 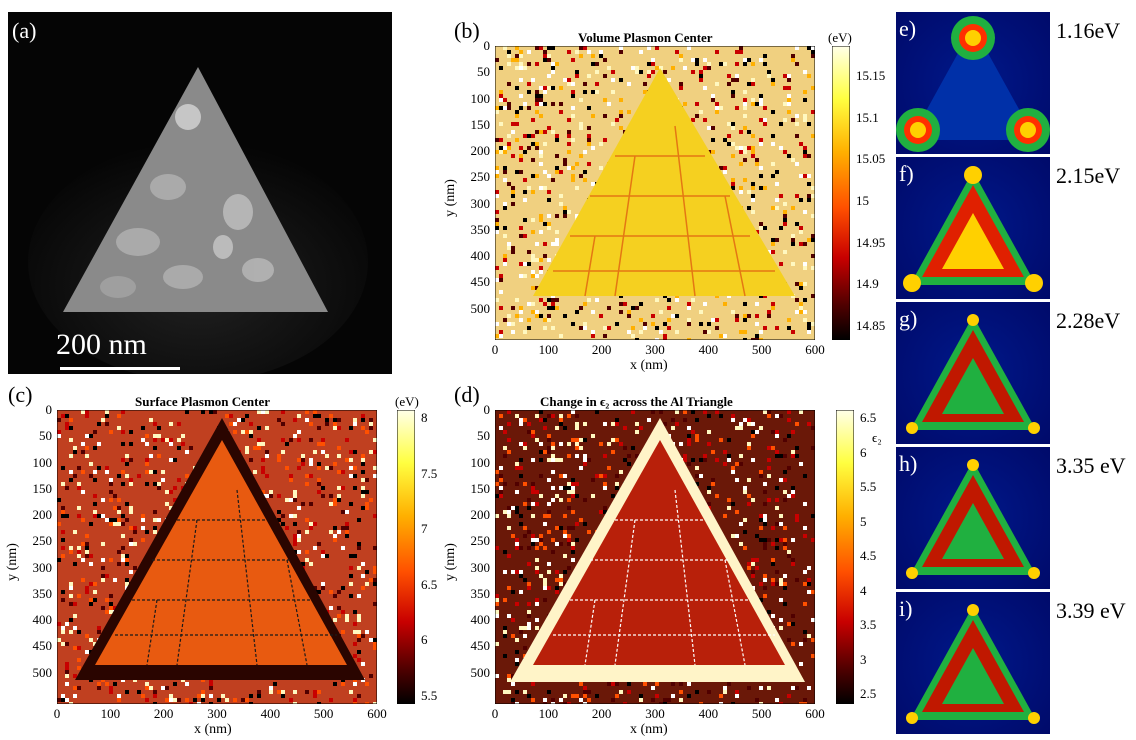 I want to click on panel-c-ylabel: y (nm), so click(x=12, y=562).